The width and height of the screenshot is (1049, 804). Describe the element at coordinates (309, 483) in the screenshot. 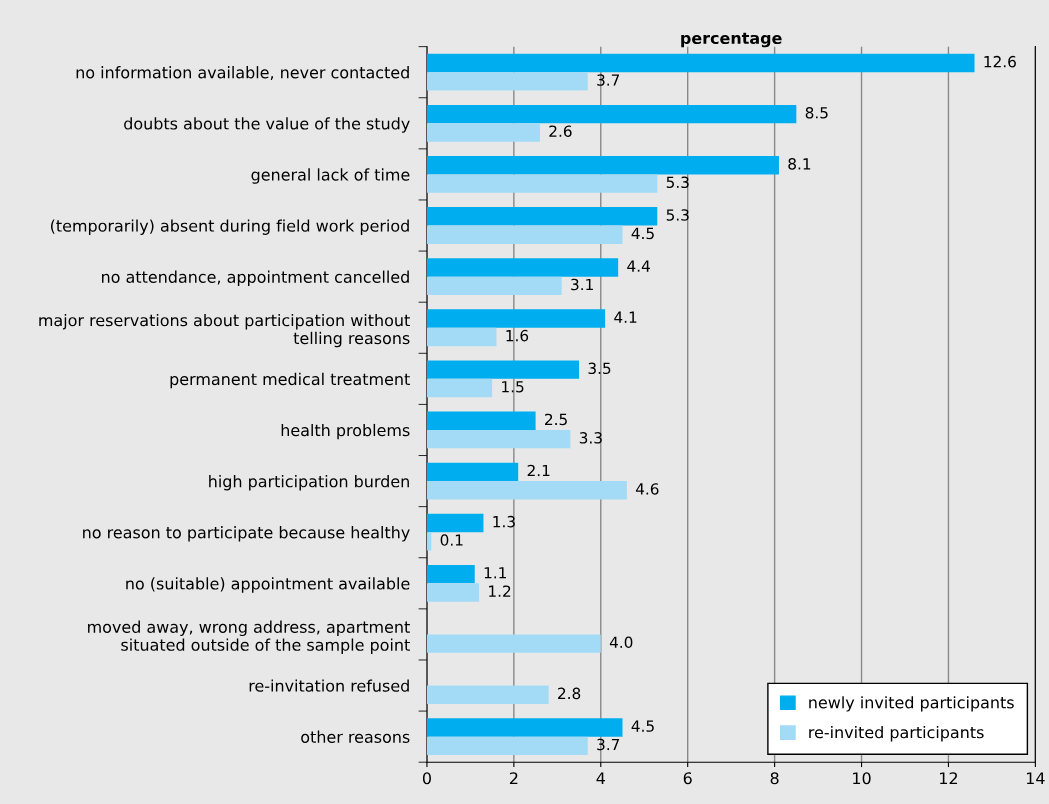

I see `y-tick-label: high participation burden` at that location.